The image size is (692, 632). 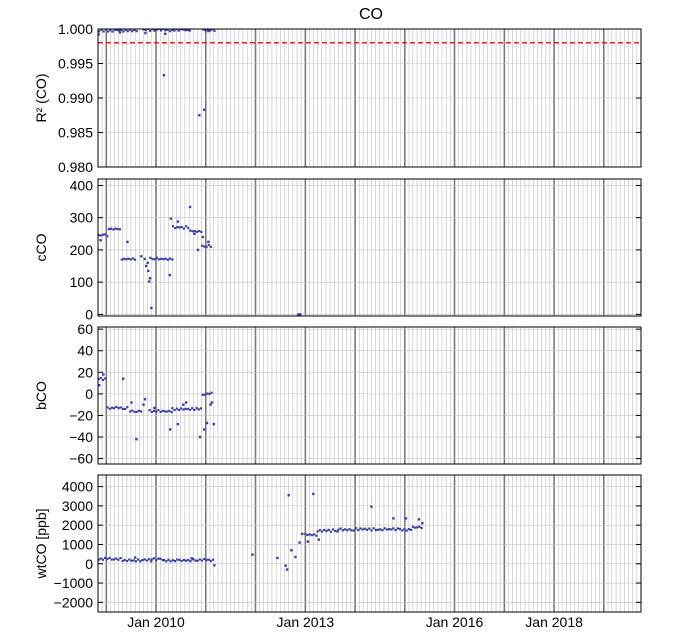 I want to click on y-tick-label: −60, so click(x=81, y=459).